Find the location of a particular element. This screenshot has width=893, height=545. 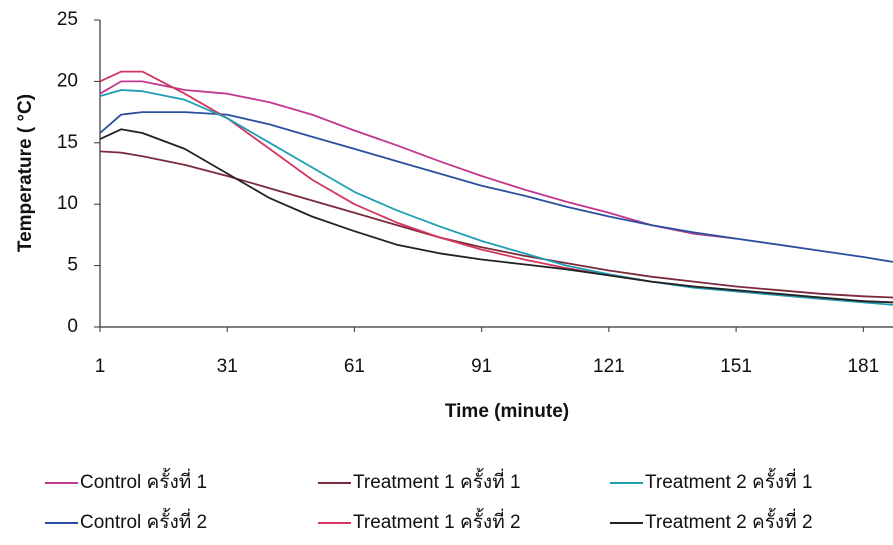

y-tick-label: 0 is located at coordinates (72, 326).